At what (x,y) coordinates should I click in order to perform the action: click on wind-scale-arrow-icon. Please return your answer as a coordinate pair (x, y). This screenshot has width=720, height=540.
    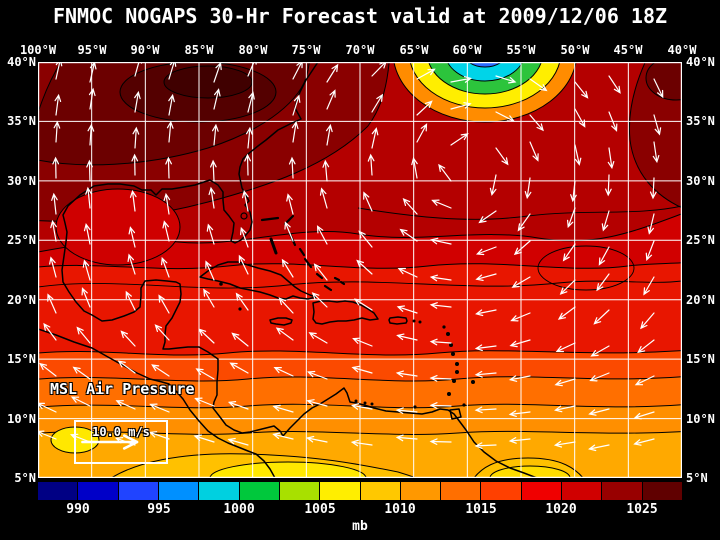
    Looking at the image, I should click on (110, 442).